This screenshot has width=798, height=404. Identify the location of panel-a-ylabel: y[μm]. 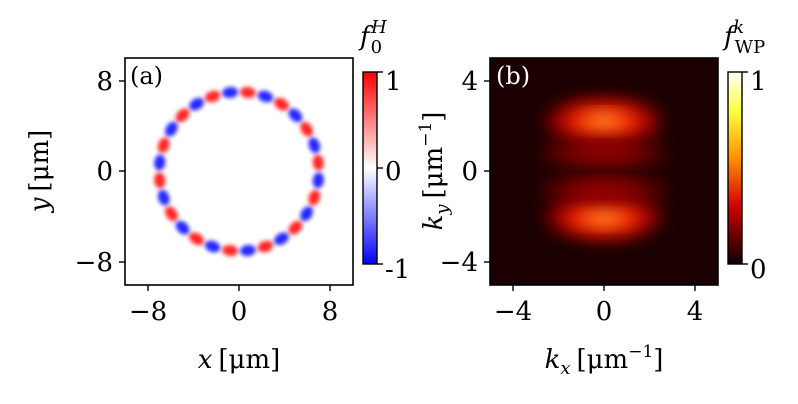
(40, 172).